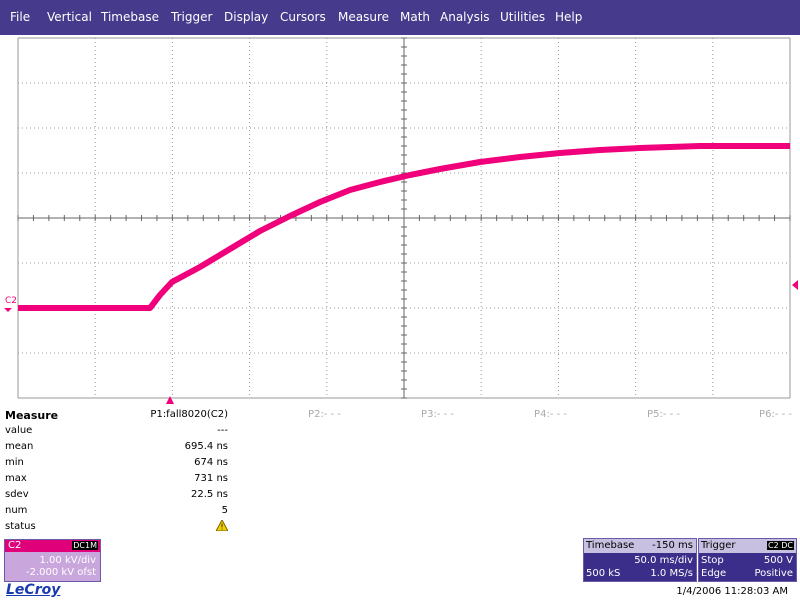  I want to click on measure-value: ---, so click(222, 430).